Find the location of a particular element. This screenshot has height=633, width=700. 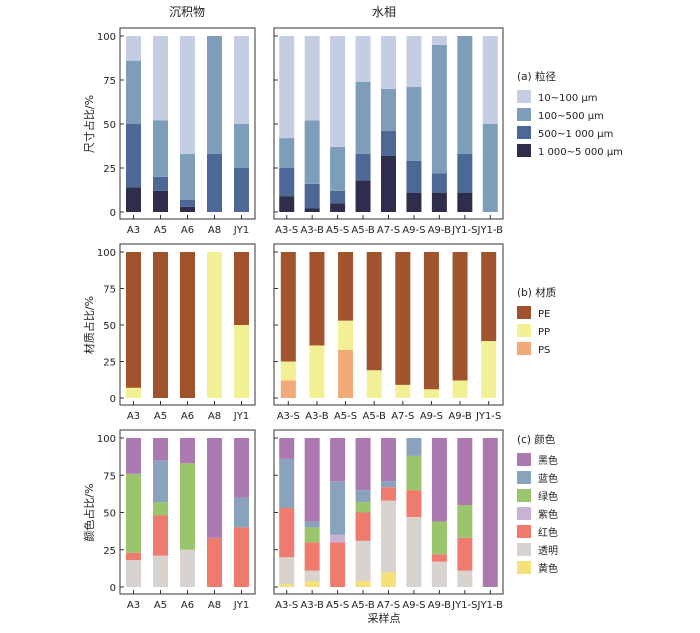

column-title-sediment: 沉积物 is located at coordinates (187, 12).